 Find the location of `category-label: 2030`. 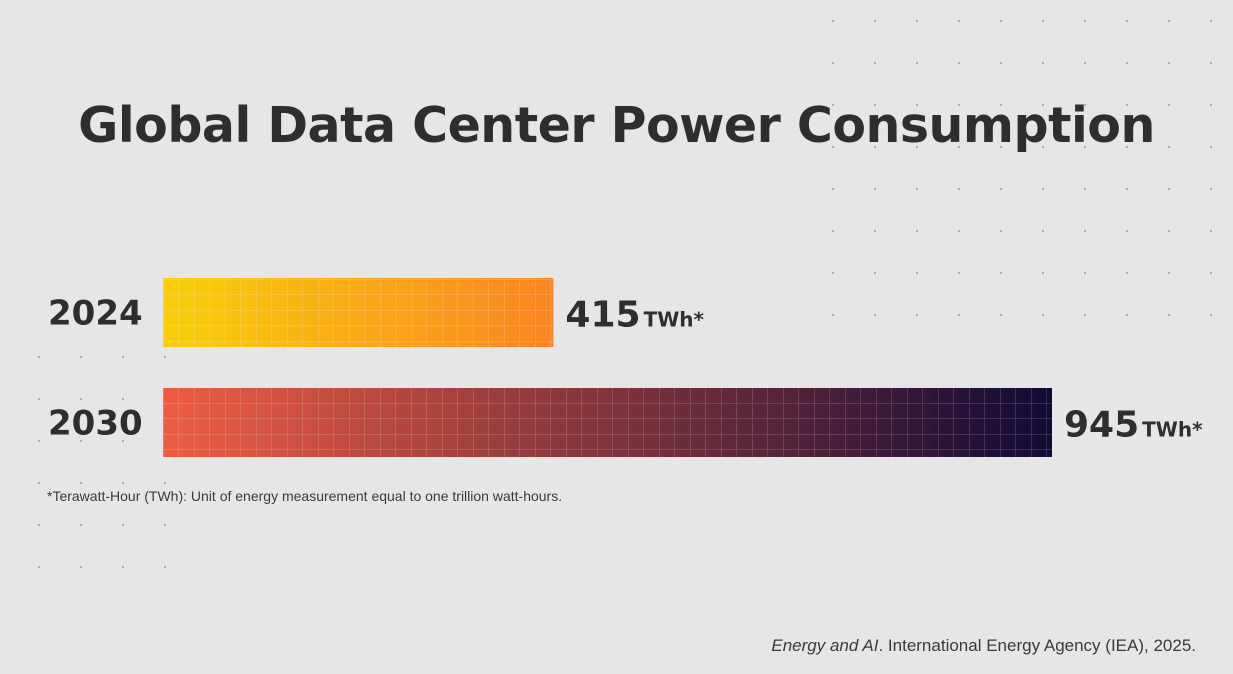

category-label: 2030 is located at coordinates (95, 424).